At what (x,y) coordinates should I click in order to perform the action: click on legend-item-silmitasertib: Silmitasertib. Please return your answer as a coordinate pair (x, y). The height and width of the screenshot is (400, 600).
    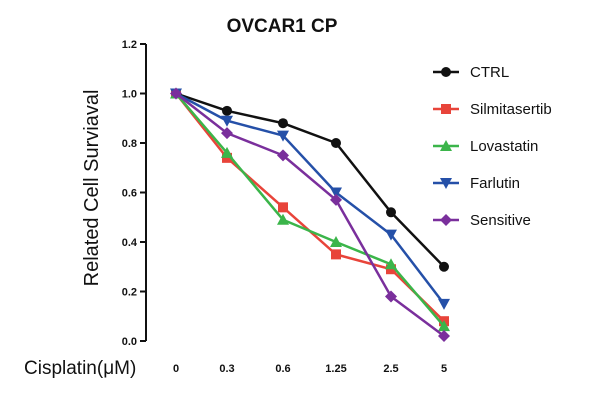
    Looking at the image, I should click on (492, 109).